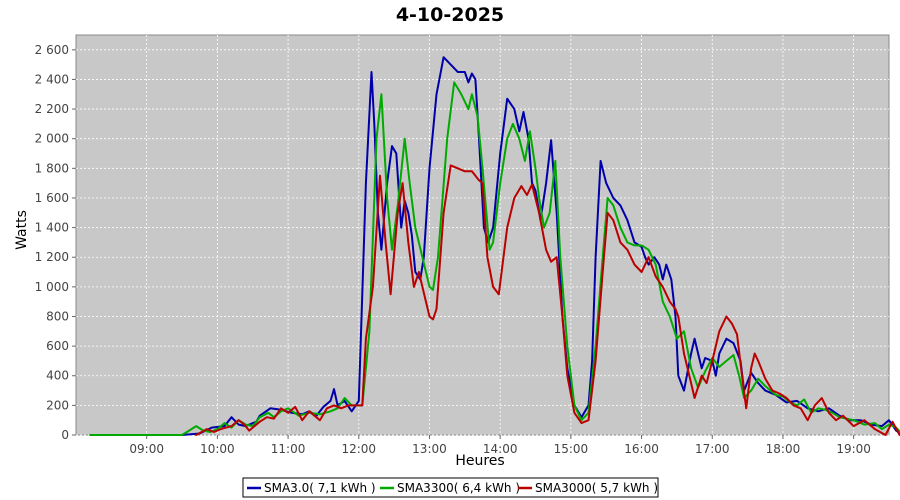  I want to click on legend-entry: SMA3300( 6,4 kWh ), so click(458, 488).